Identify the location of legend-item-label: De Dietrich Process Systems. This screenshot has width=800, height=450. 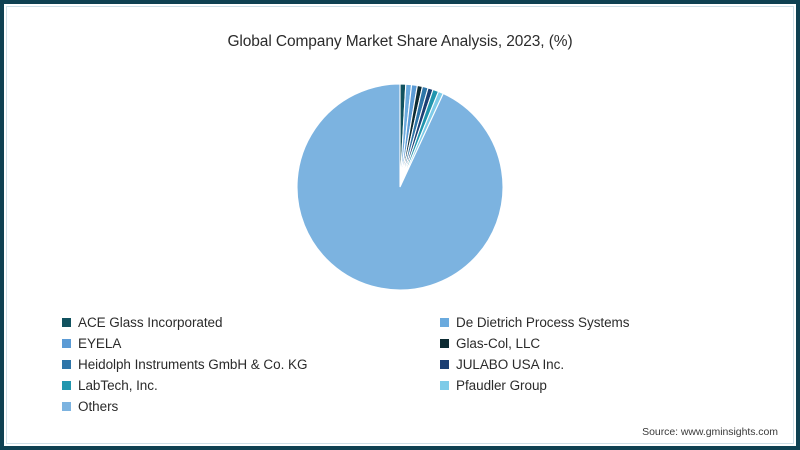
(543, 322).